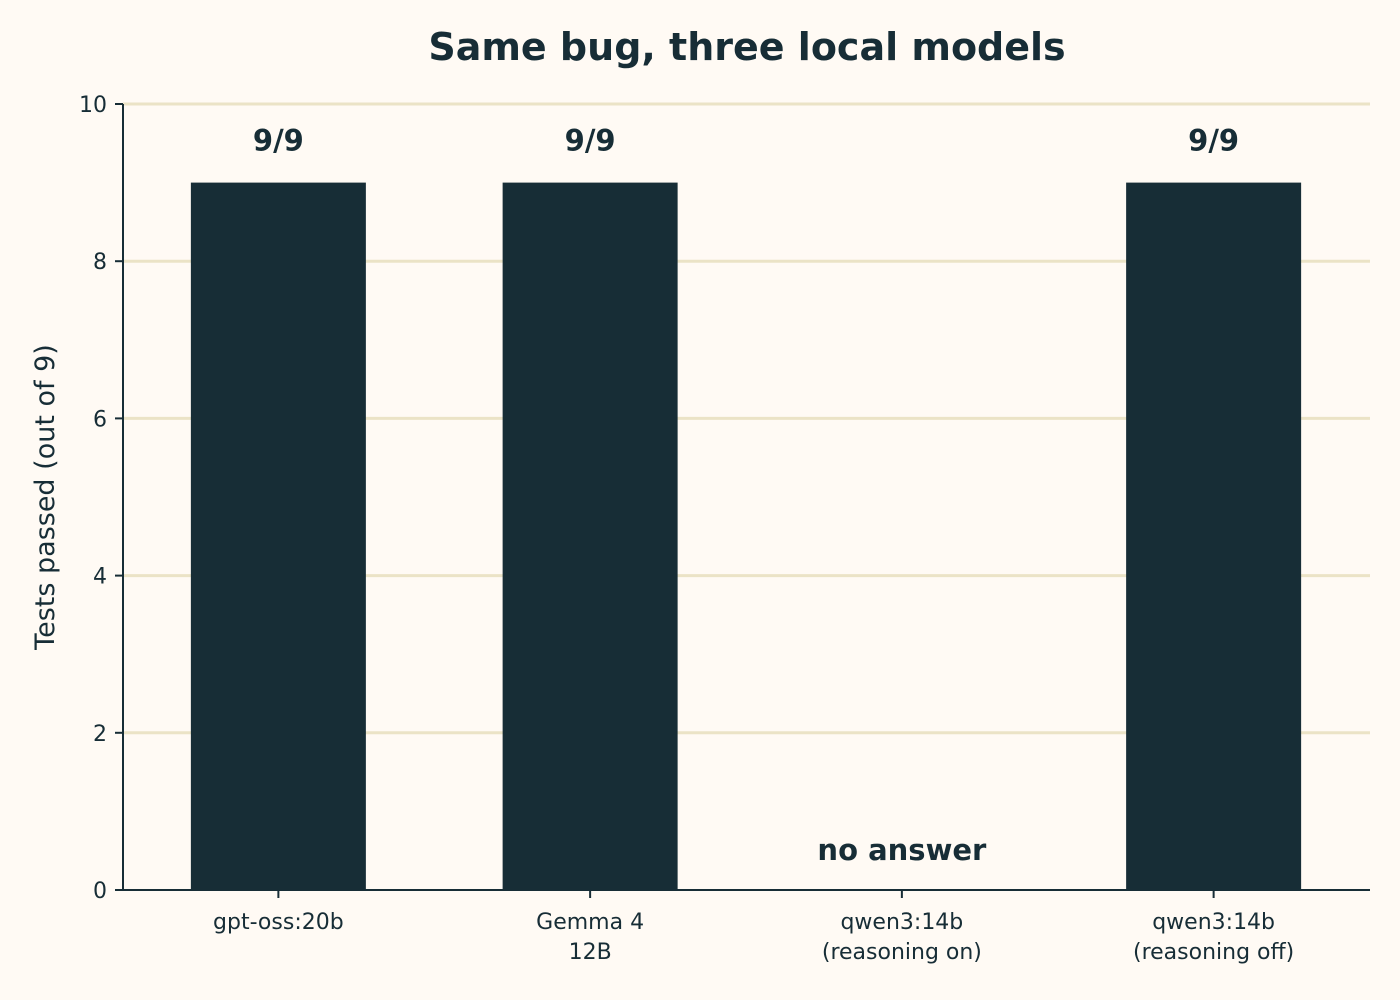 The width and height of the screenshot is (1400, 1000). Describe the element at coordinates (100, 419) in the screenshot. I see `y-tick-label: 6` at that location.